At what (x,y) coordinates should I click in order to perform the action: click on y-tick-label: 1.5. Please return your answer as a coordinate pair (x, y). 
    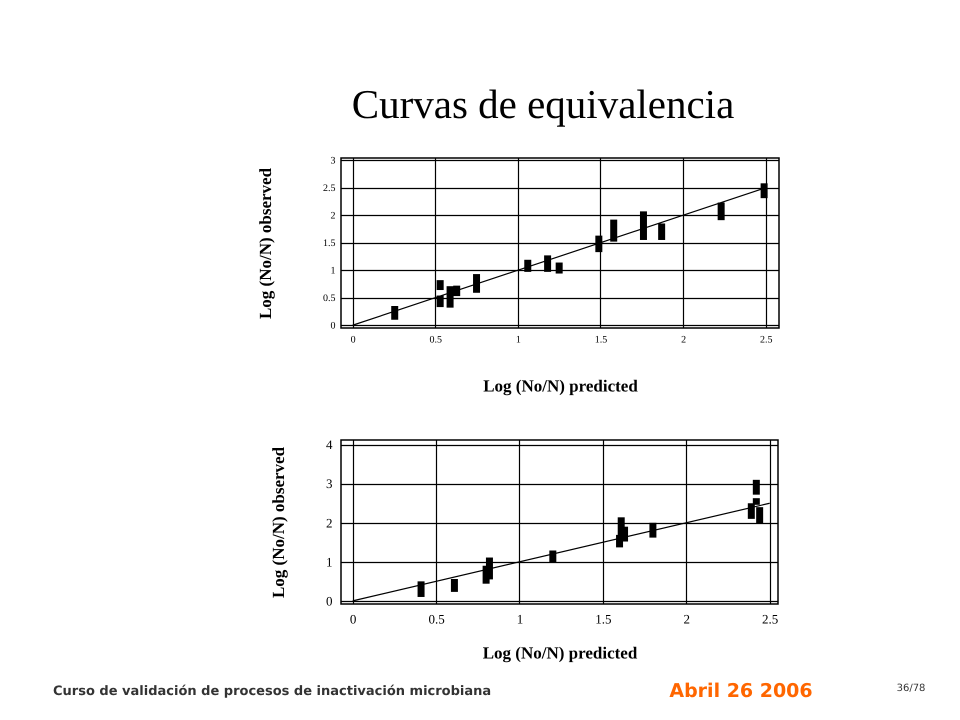
    Looking at the image, I should click on (329, 244).